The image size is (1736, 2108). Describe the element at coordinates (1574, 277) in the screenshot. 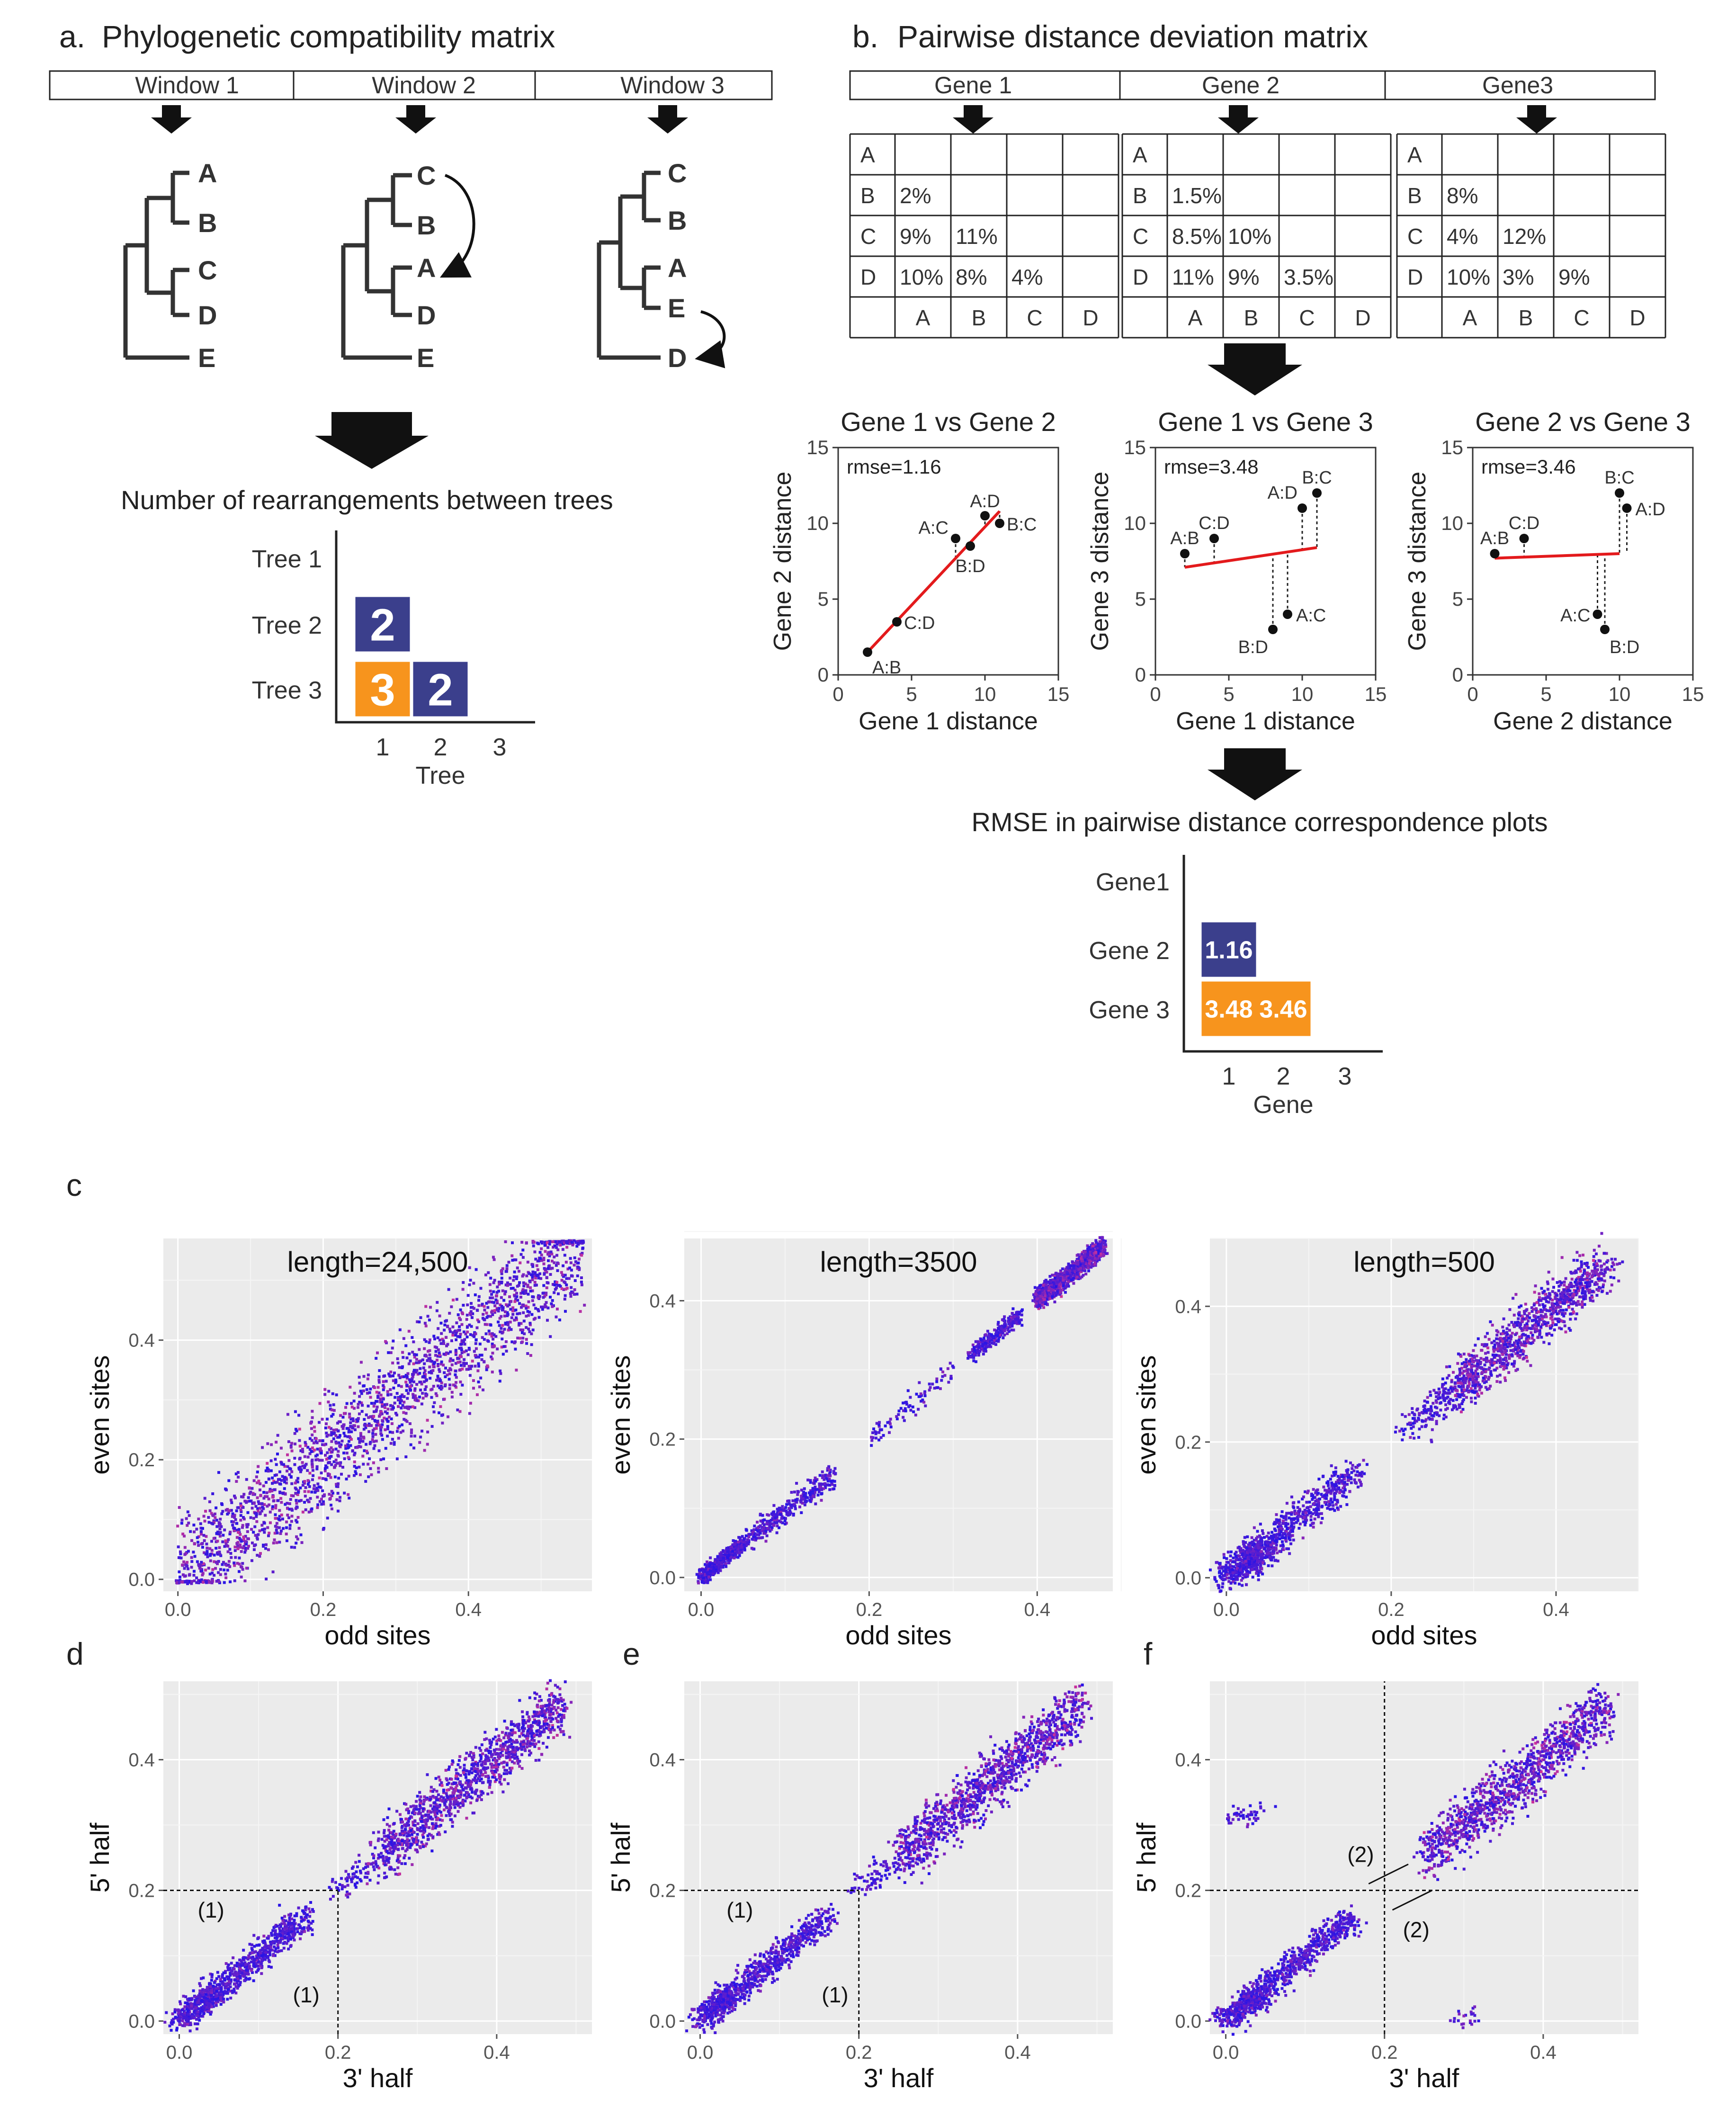

I see `matrix-cell-value: 9%` at that location.